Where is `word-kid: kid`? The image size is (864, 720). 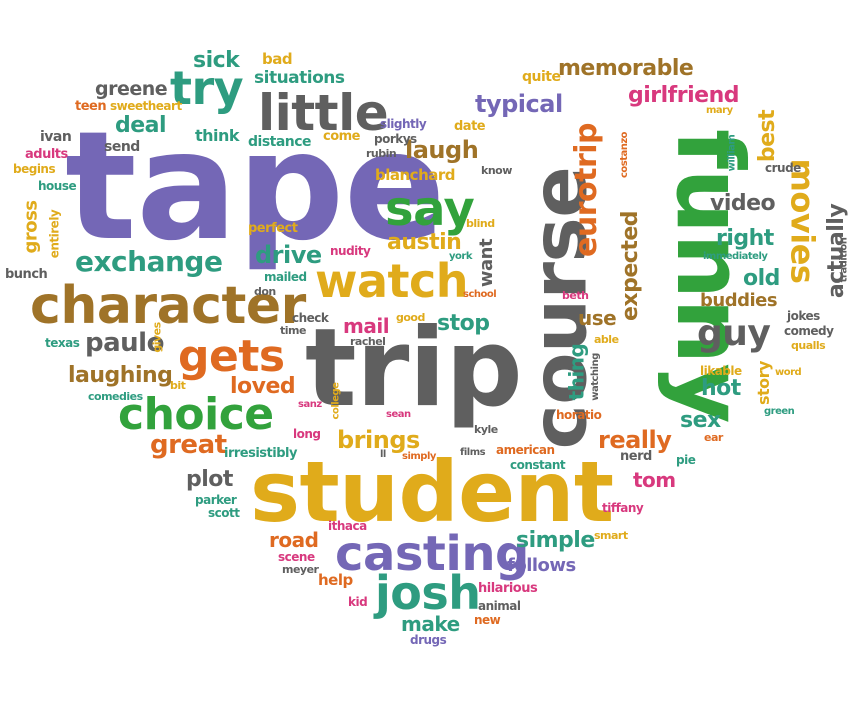 word-kid: kid is located at coordinates (358, 602).